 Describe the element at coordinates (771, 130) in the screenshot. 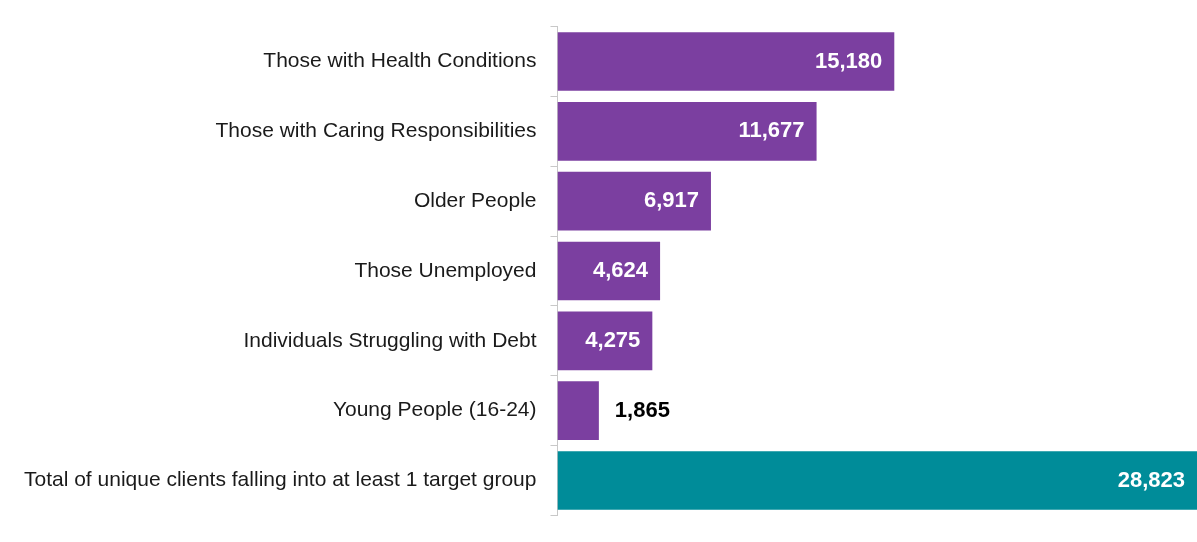

I see `data-label: 11,677` at that location.